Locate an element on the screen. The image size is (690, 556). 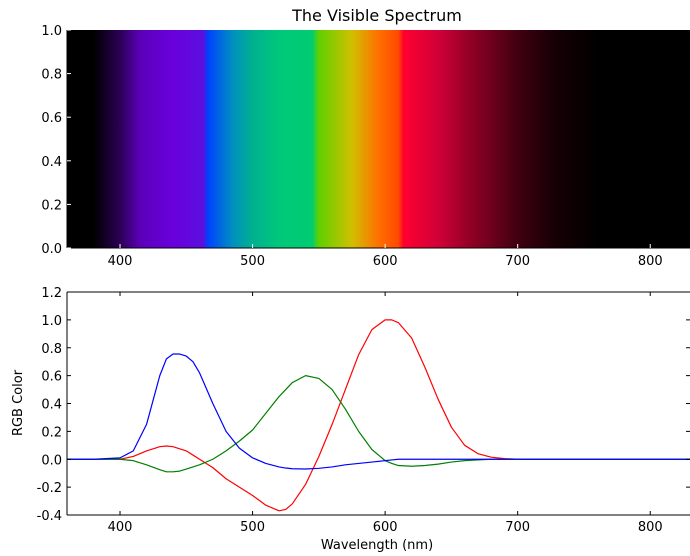
spectrum-x-tick-label: 400 is located at coordinates (120, 261).